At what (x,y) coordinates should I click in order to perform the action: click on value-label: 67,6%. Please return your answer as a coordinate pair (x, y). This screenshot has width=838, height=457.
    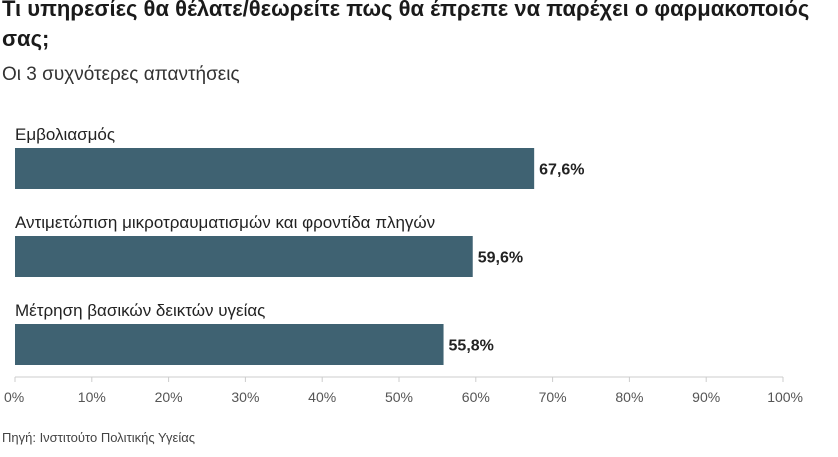
    Looking at the image, I should click on (561, 170).